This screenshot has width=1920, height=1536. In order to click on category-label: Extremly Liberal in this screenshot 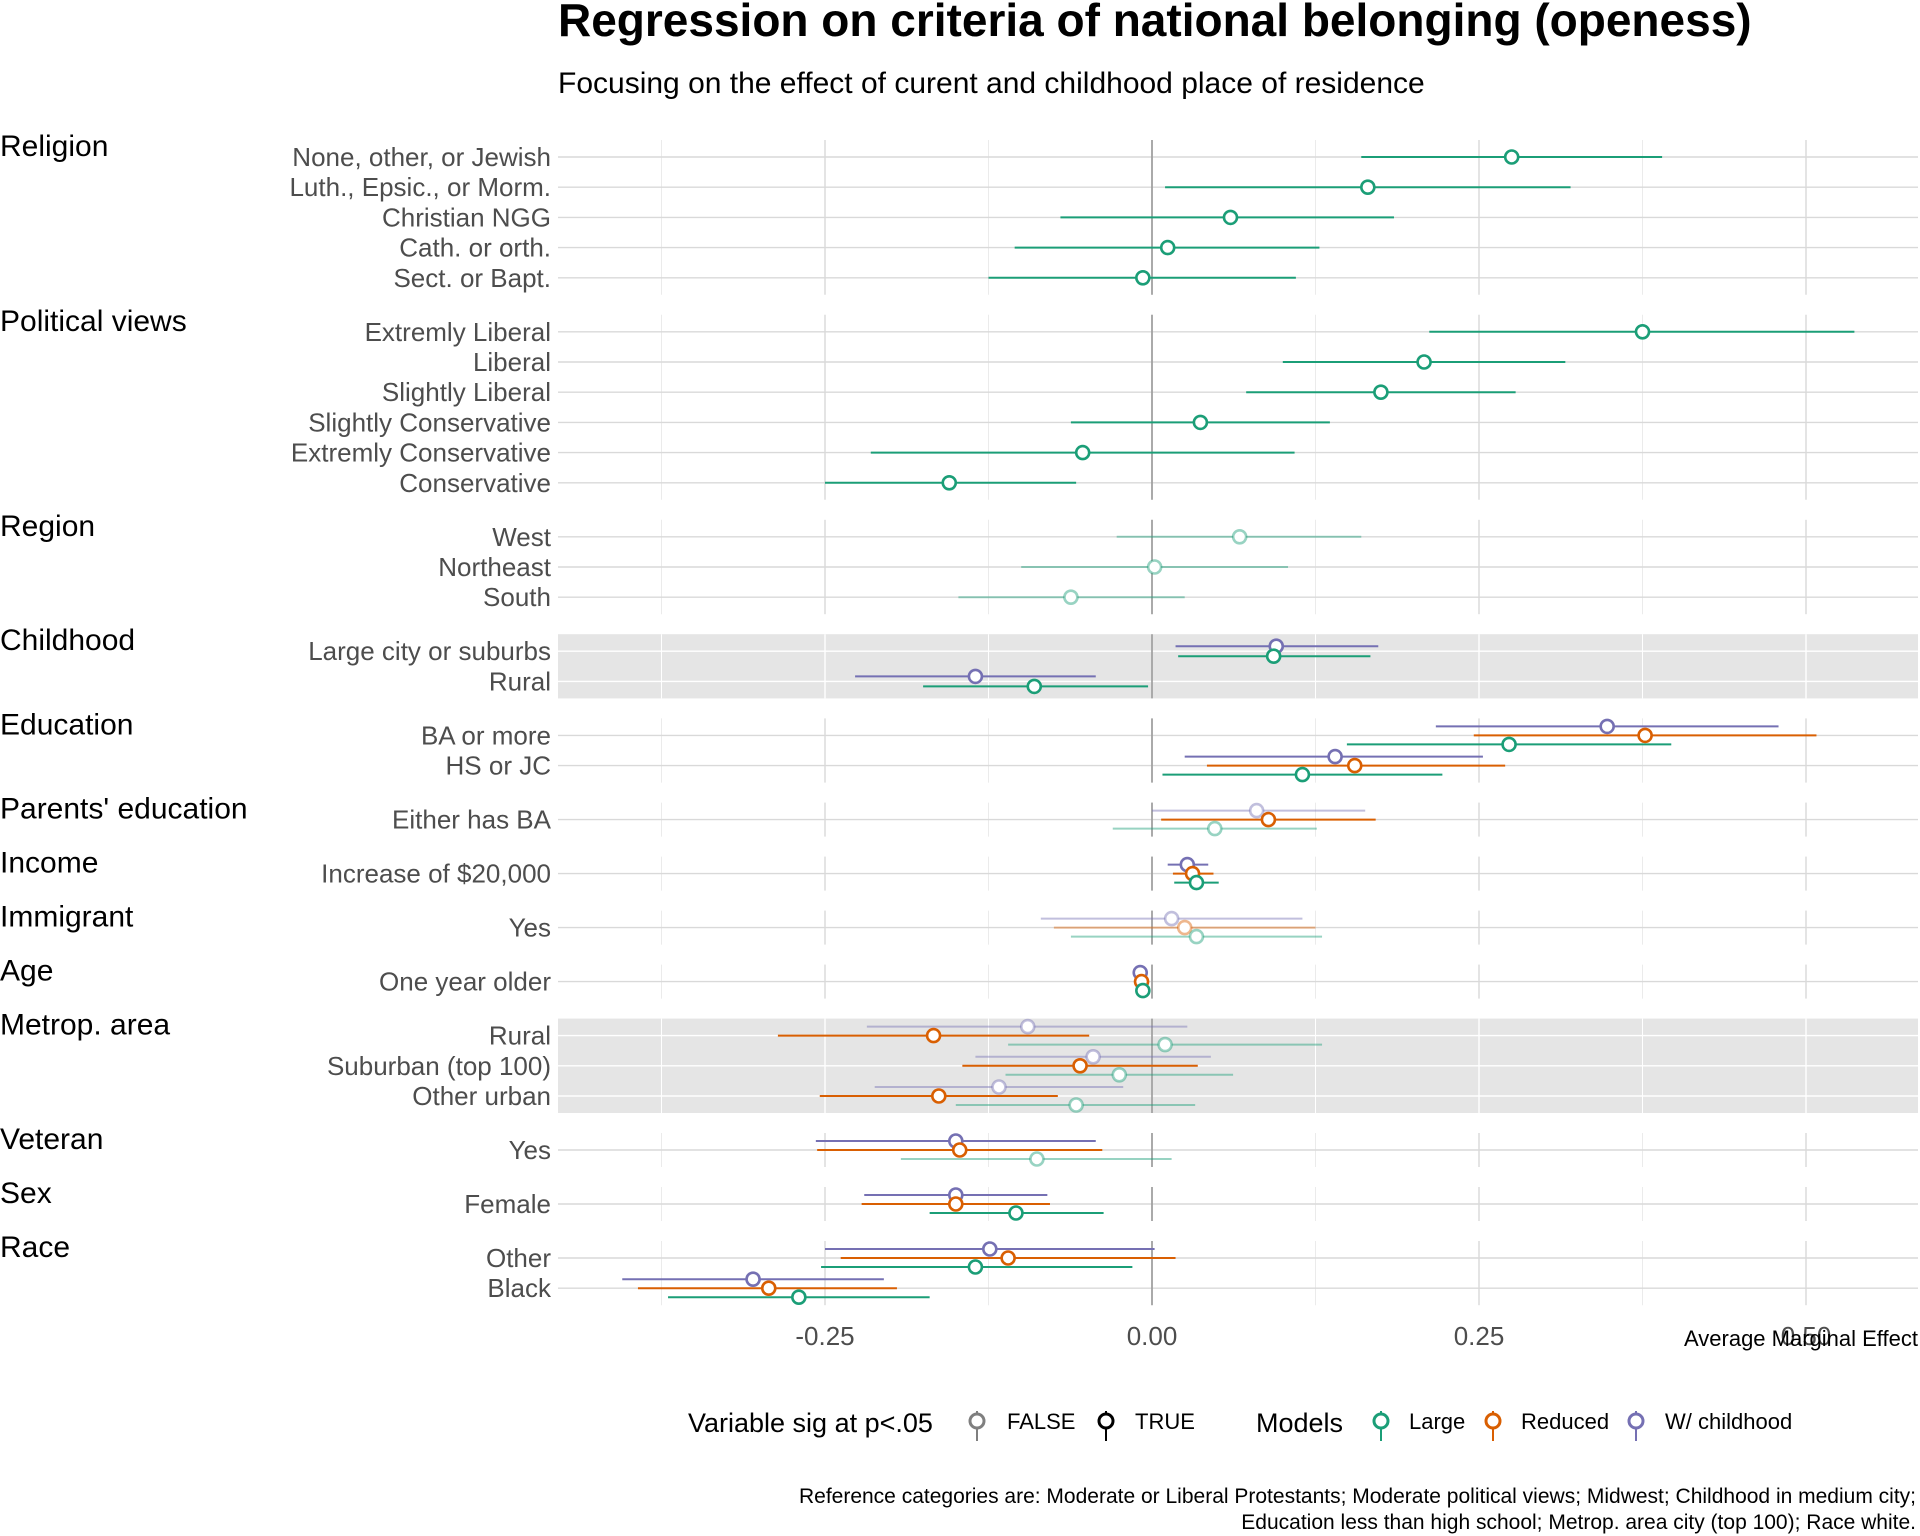, I will do `click(458, 332)`.